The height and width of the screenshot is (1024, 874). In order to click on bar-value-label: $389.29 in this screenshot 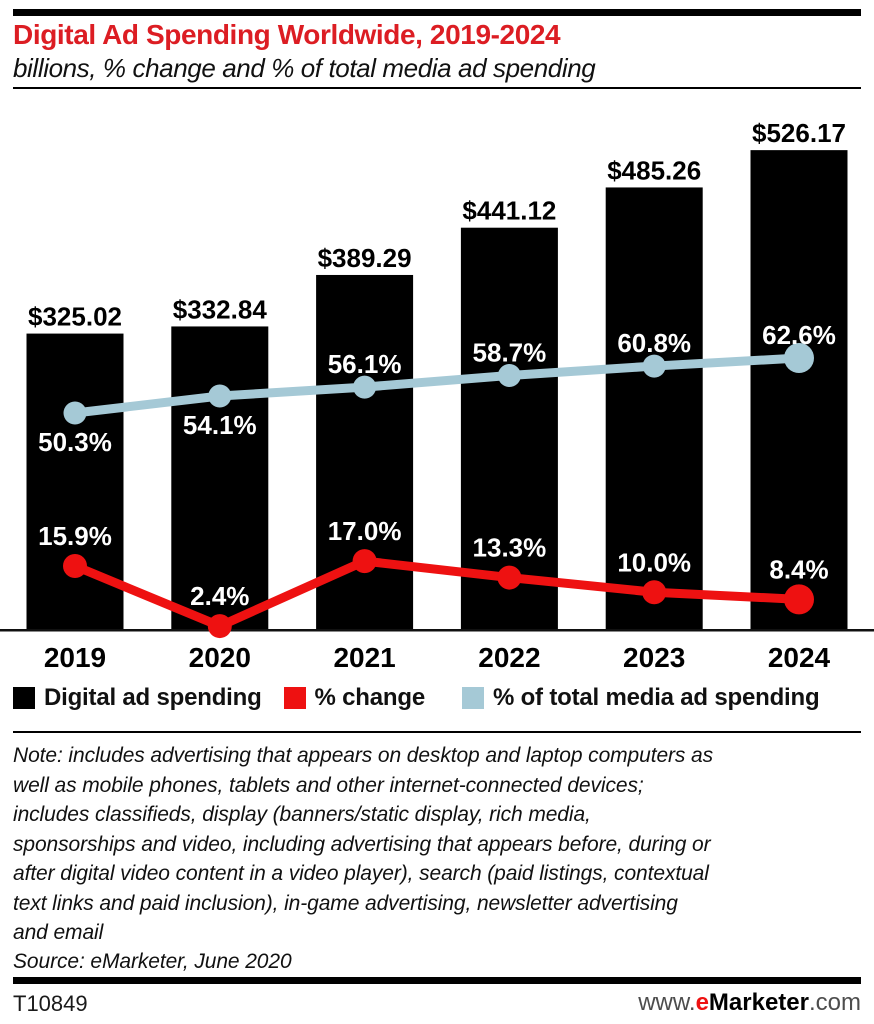, I will do `click(365, 258)`.